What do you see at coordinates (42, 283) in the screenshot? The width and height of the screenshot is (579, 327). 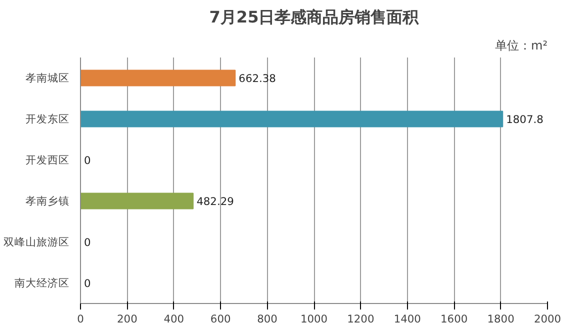 I see `y-tick-label: 南大经济区` at bounding box center [42, 283].